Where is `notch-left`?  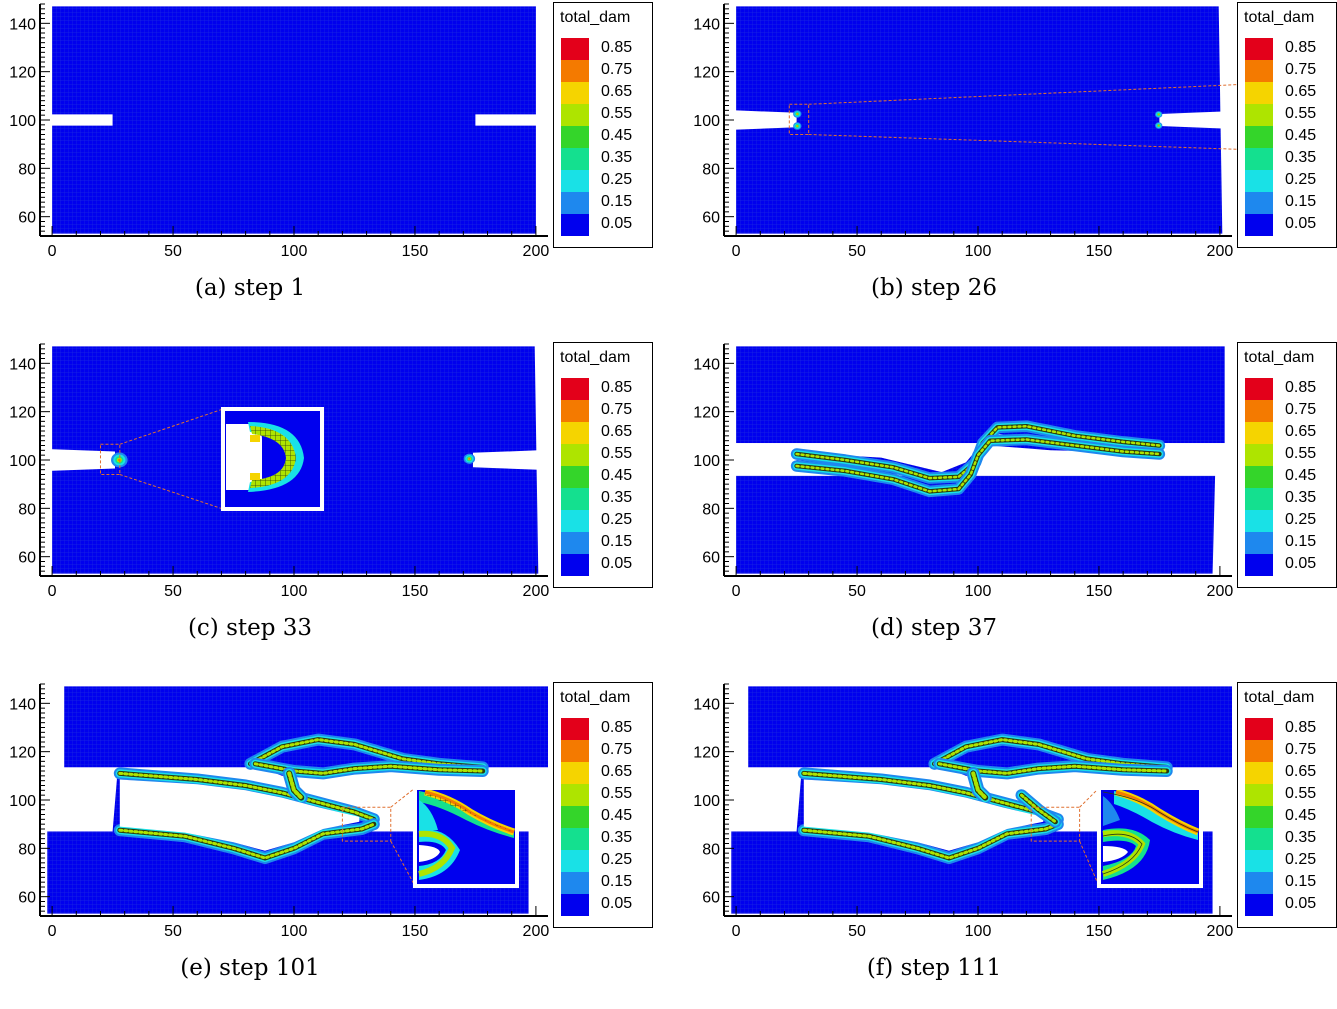 notch-left is located at coordinates (81, 120).